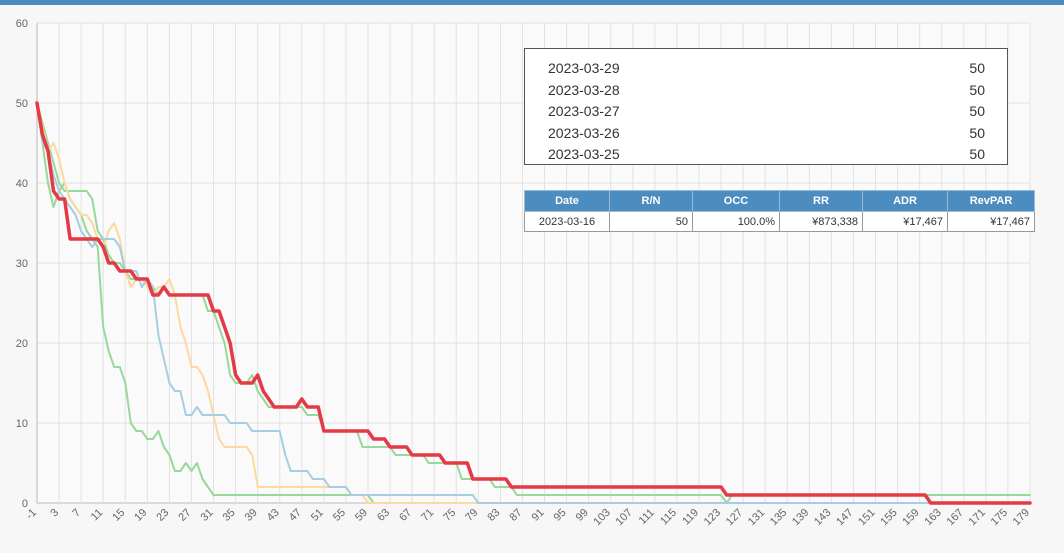 The image size is (1064, 553). Describe the element at coordinates (905, 201) in the screenshot. I see `stats-header-cell: ADR` at that location.